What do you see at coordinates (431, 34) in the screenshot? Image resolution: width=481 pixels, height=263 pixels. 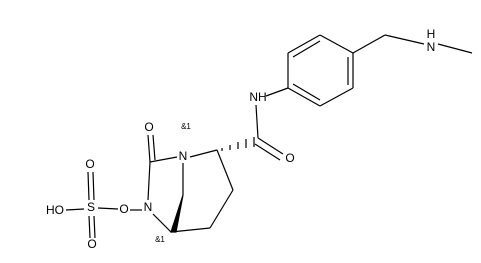 I see `atom-label: H` at bounding box center [431, 34].